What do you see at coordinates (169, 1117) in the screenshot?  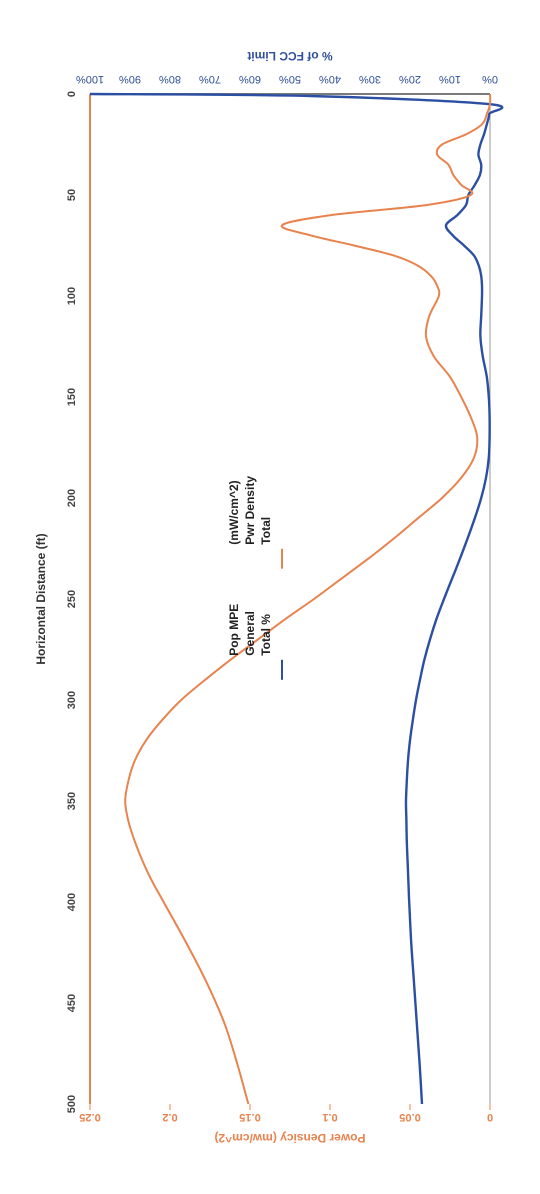 I see `right-y-tick-label: 0.2` at bounding box center [169, 1117].